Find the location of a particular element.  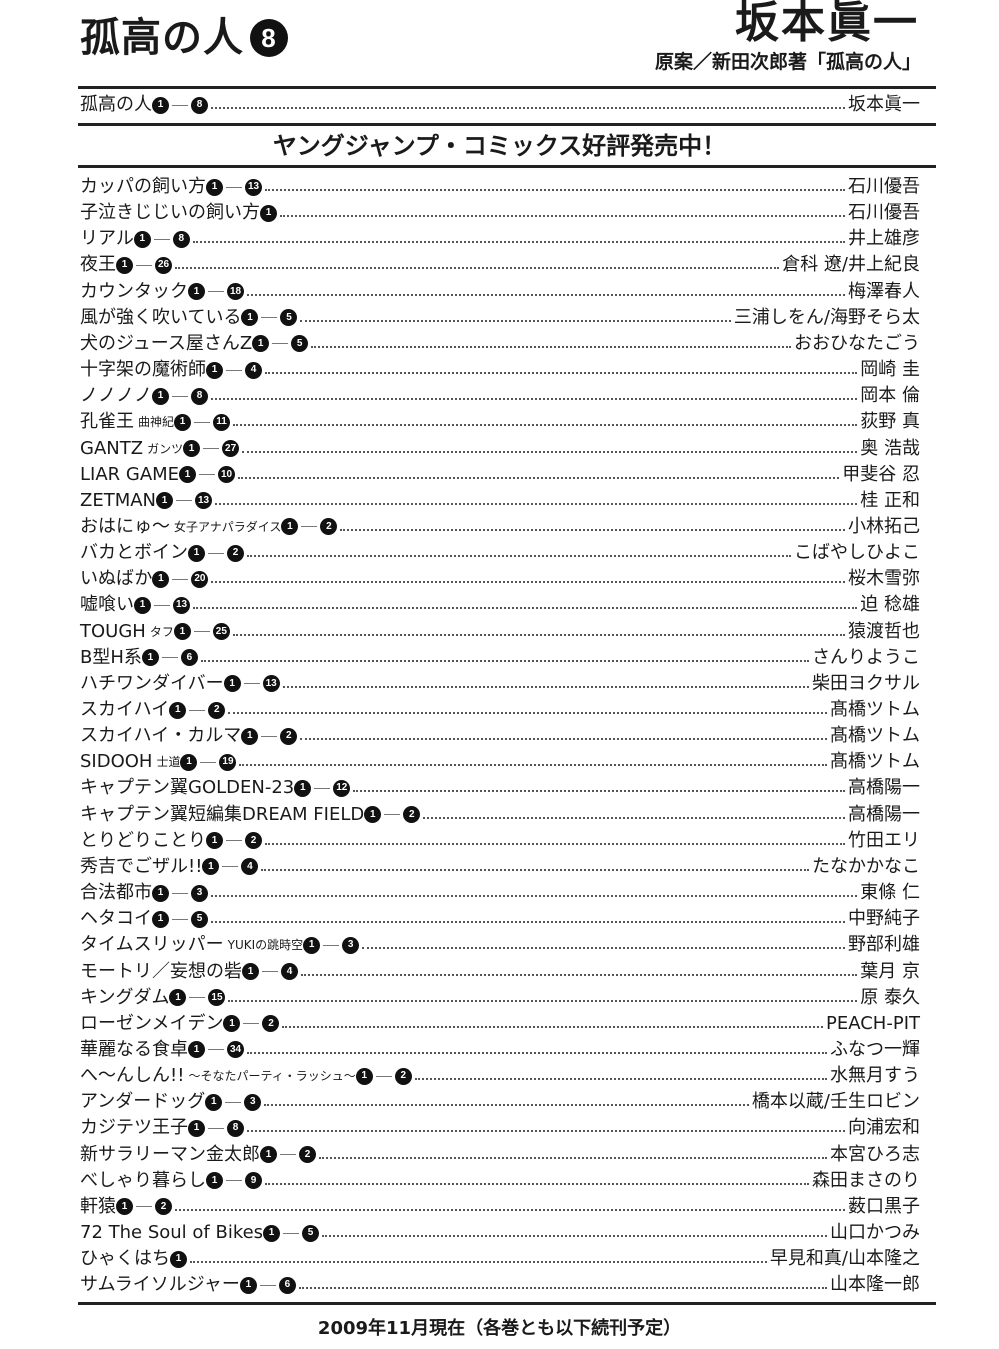

volume-to-badge: 9 is located at coordinates (253, 1181).